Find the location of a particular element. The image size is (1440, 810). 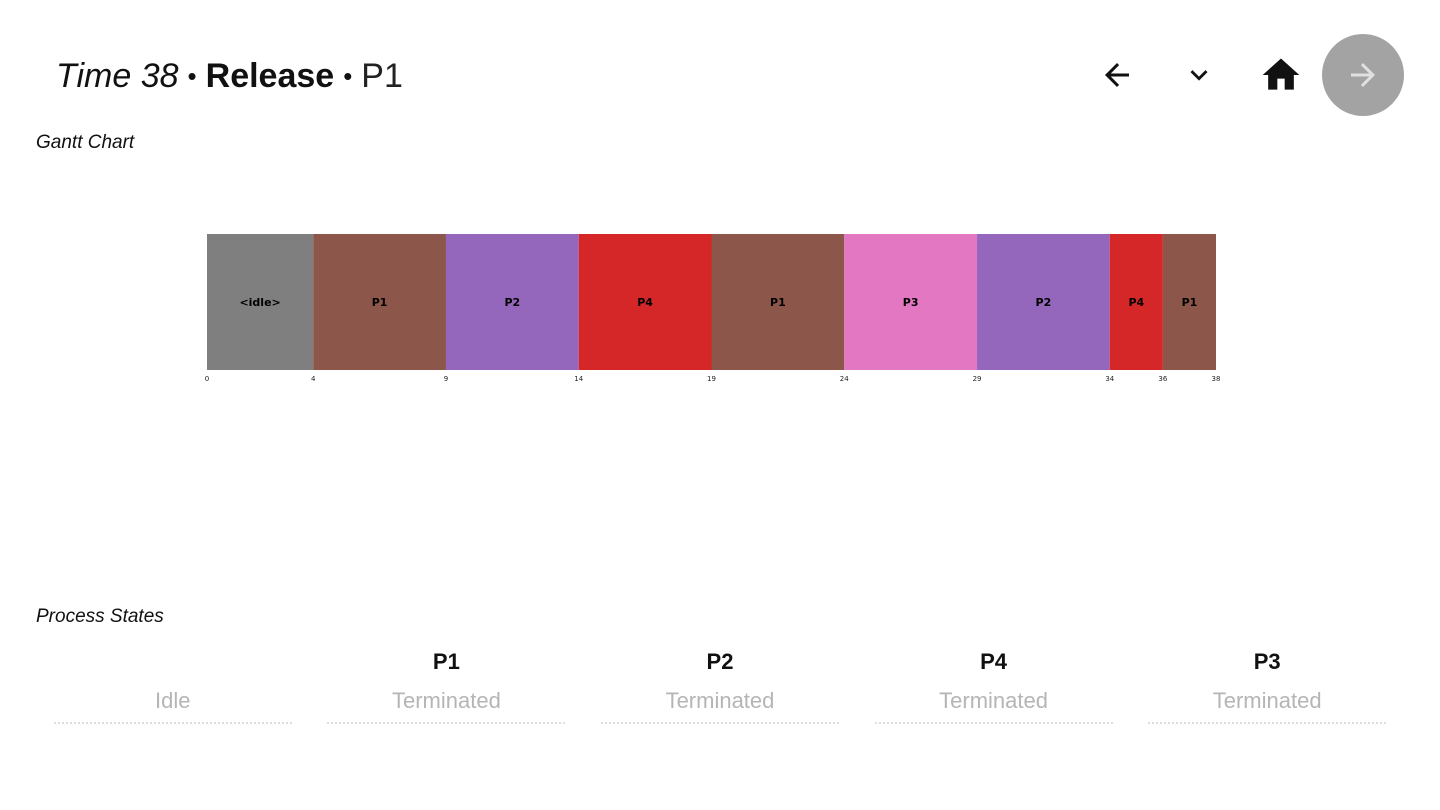

process-column-header: P4 is located at coordinates (994, 661).